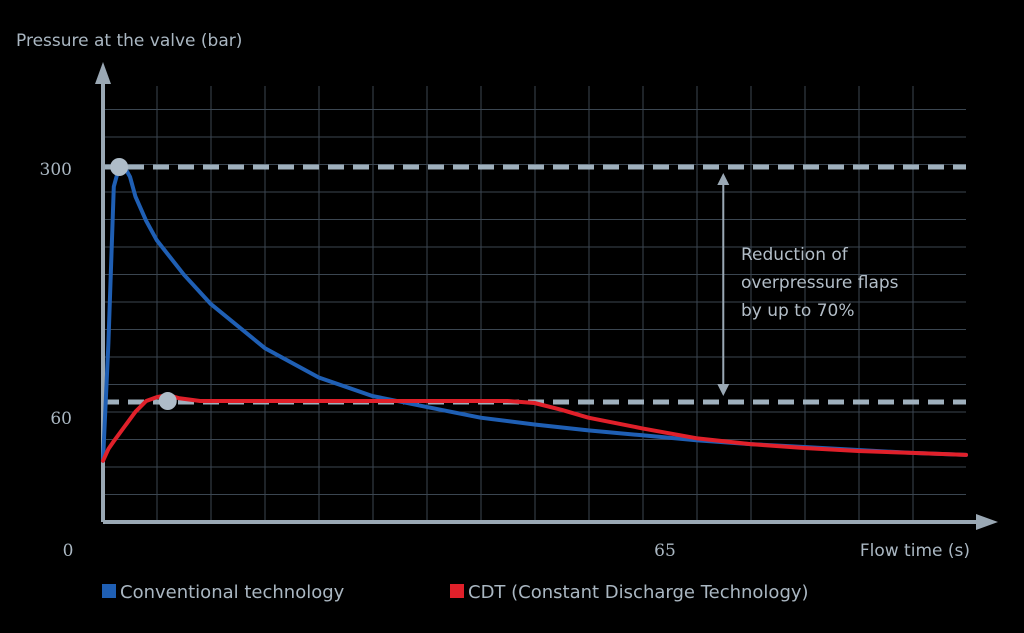 The width and height of the screenshot is (1024, 633). I want to click on x-axis-arrowhead, so click(987, 522).